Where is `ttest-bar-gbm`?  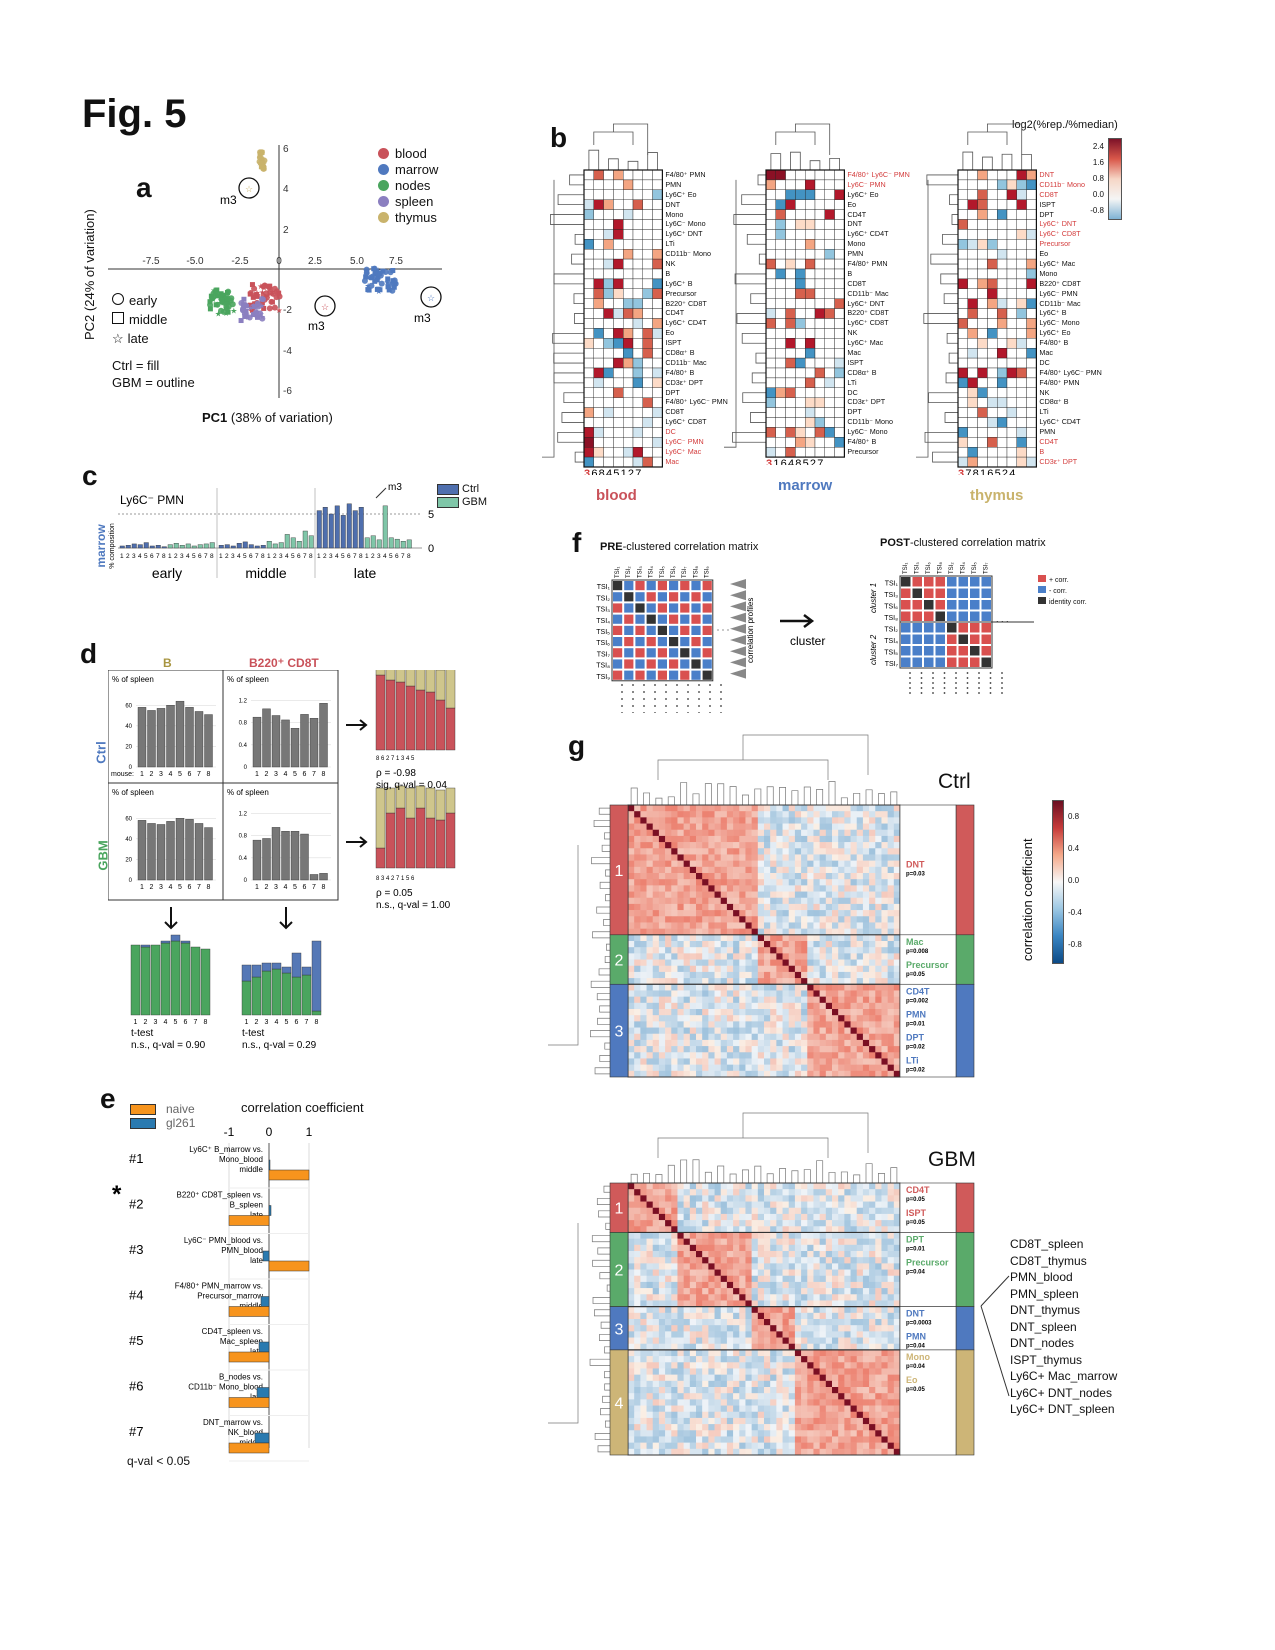 ttest-bar-gbm is located at coordinates (316, 976).